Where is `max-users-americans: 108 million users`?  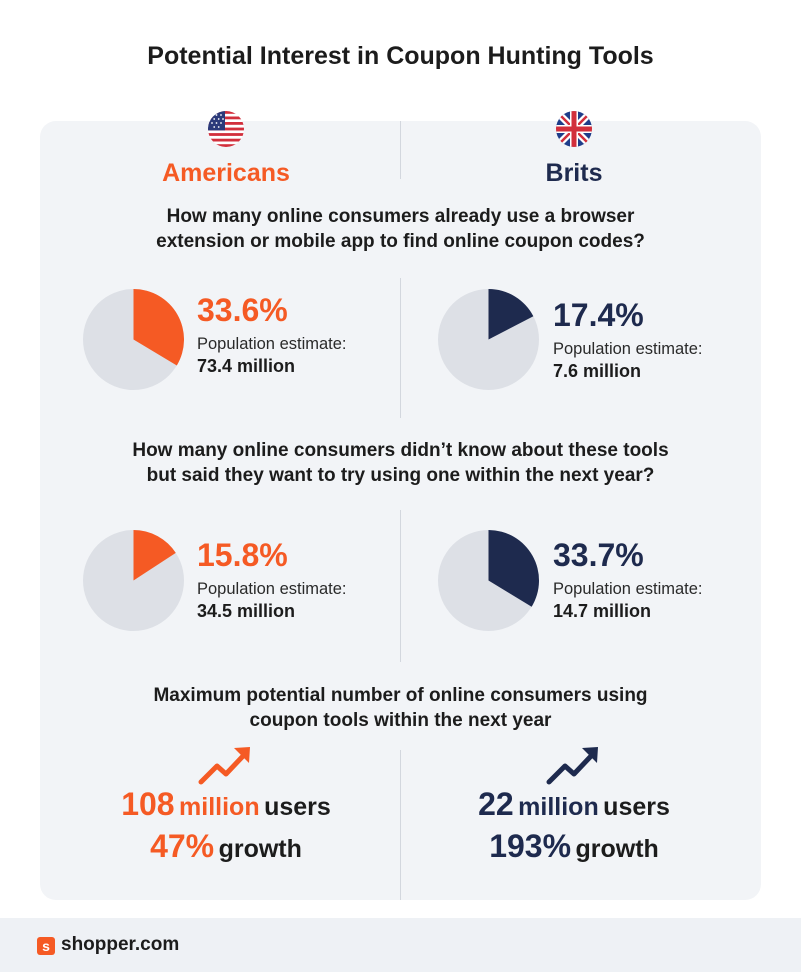 max-users-americans: 108 million users is located at coordinates (226, 804).